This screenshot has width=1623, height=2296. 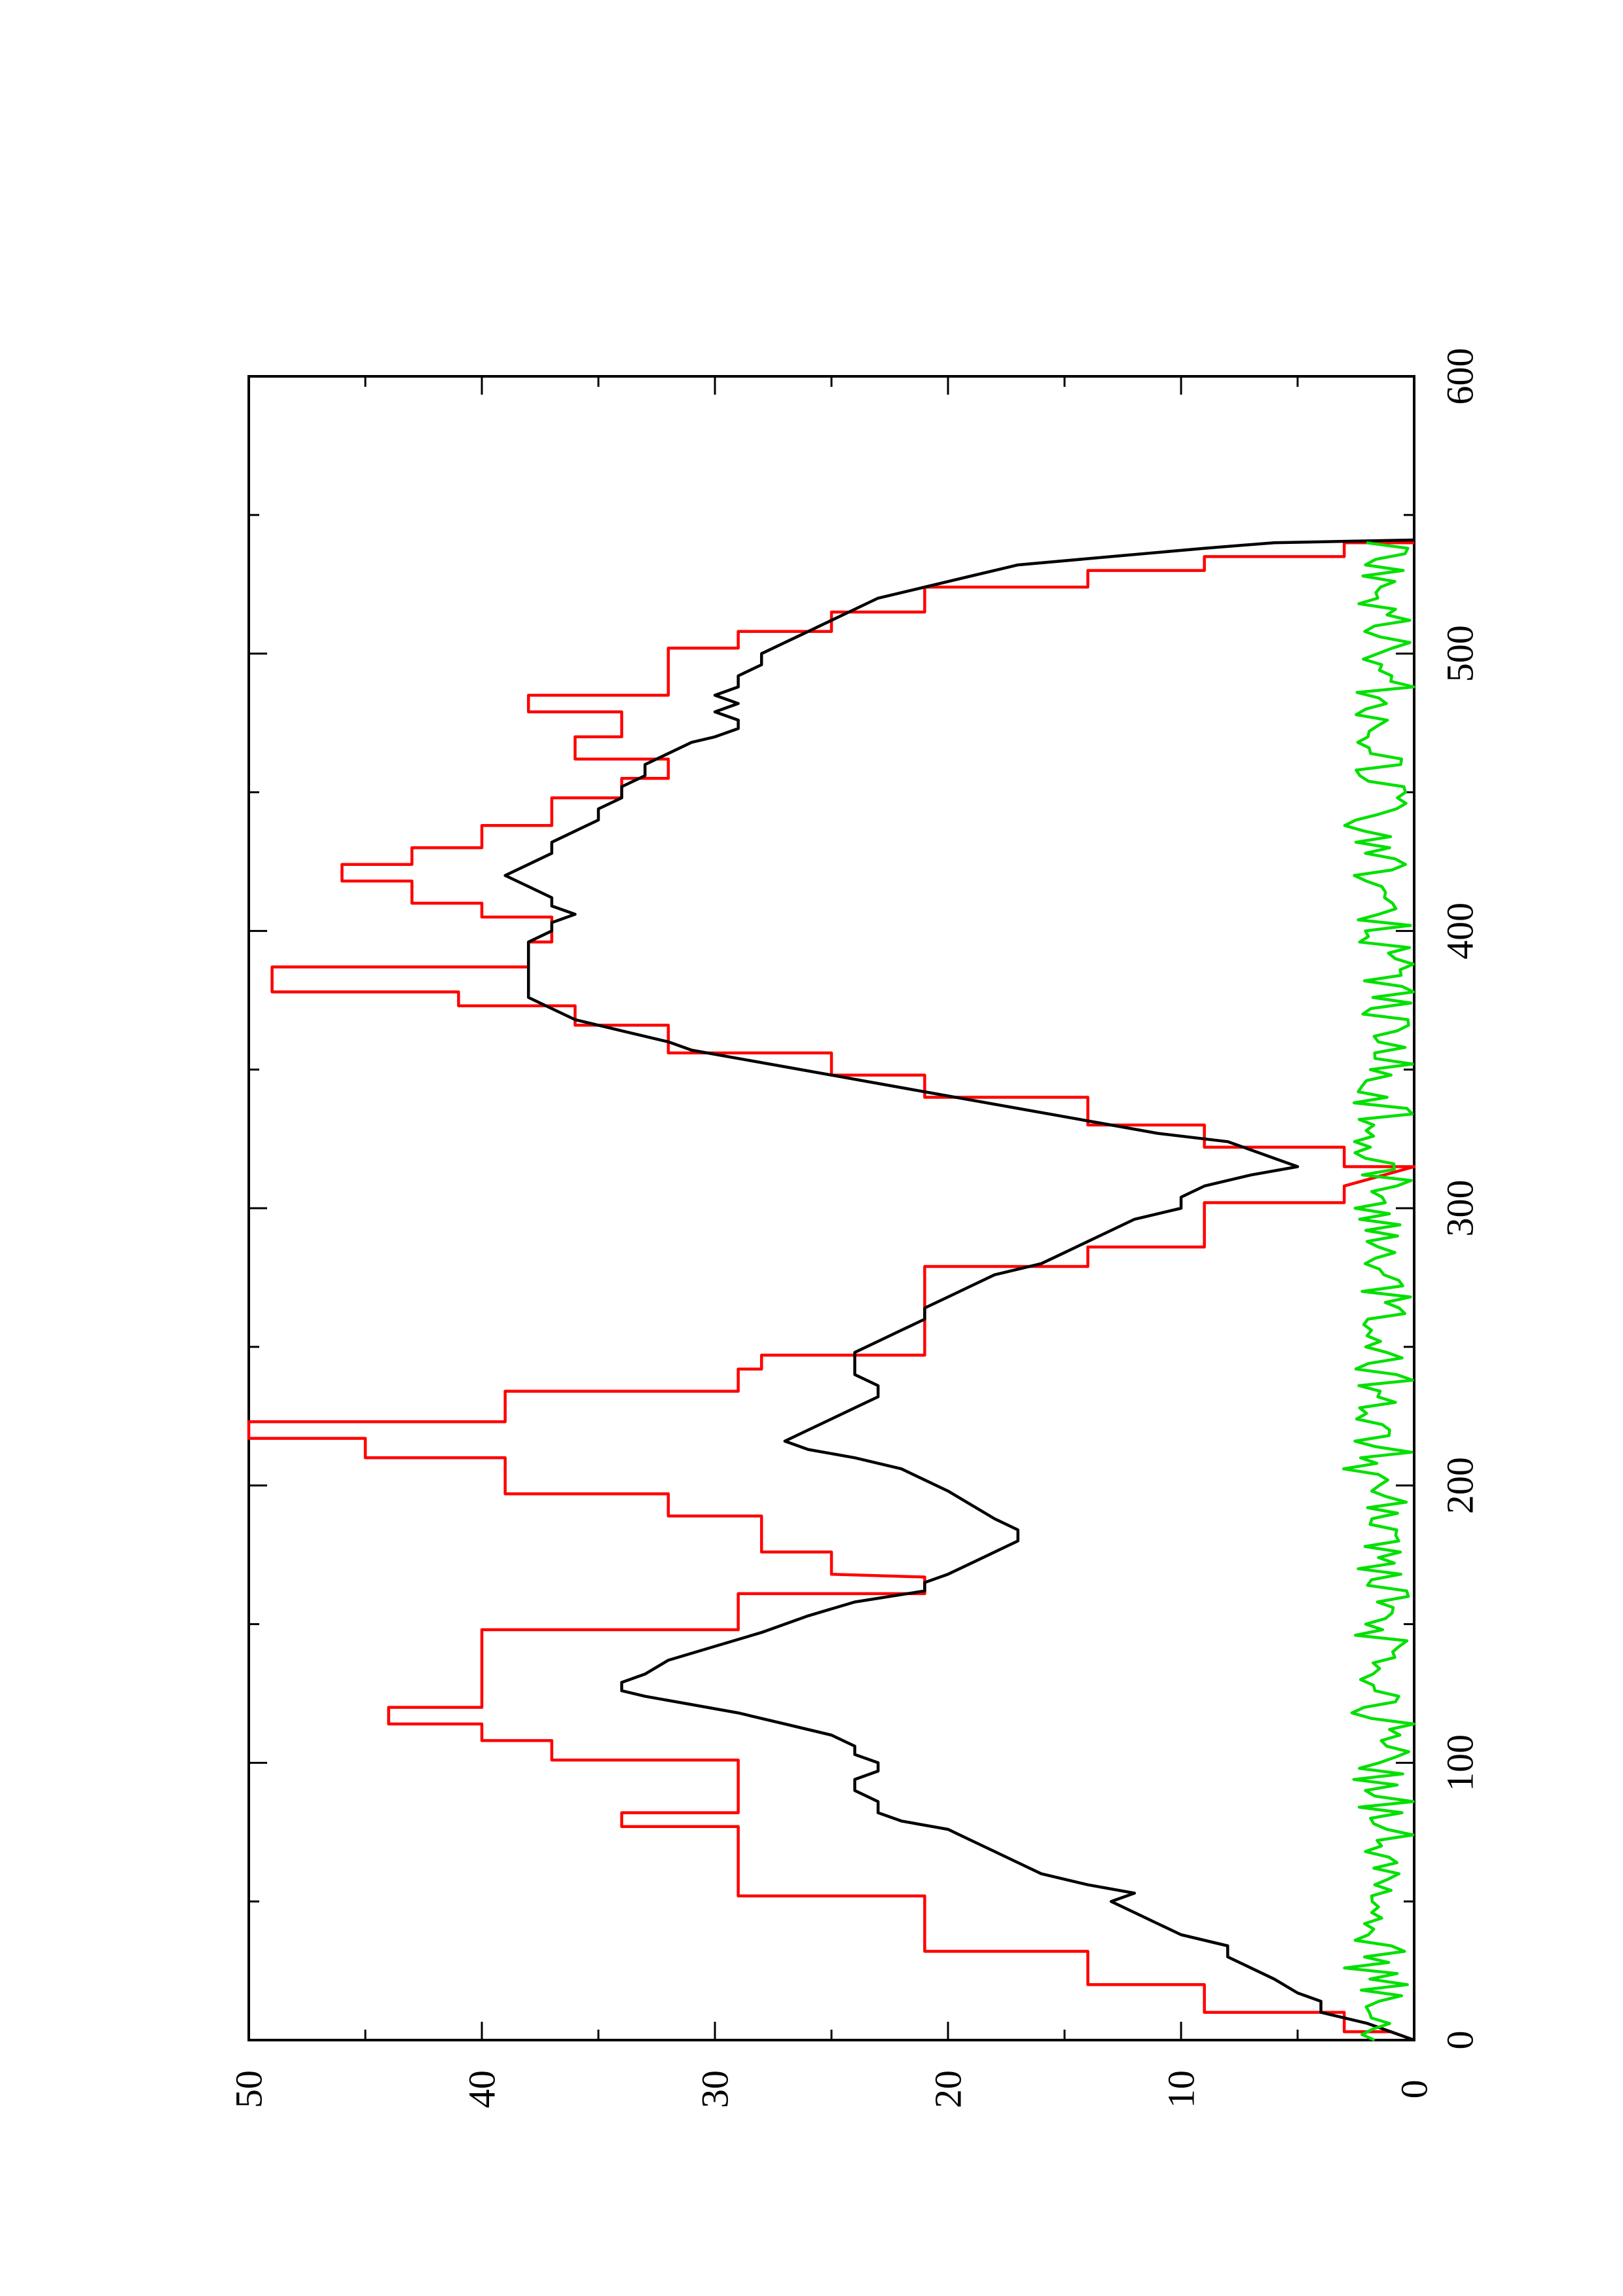 I want to click on y-tick-label: 40, so click(x=482, y=2089).